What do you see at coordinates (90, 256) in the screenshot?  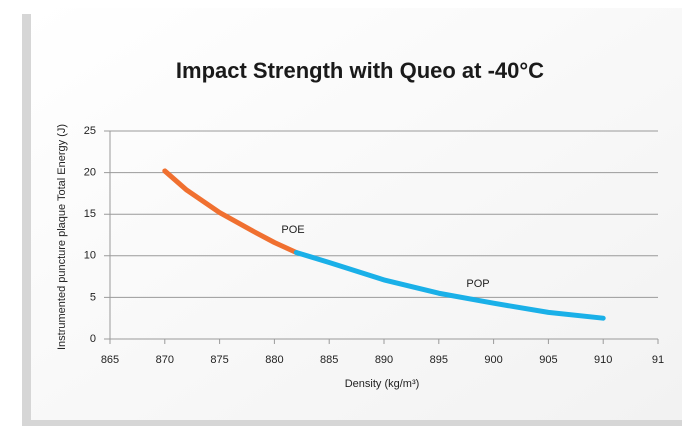 I see `y-tick-label: 10` at bounding box center [90, 256].